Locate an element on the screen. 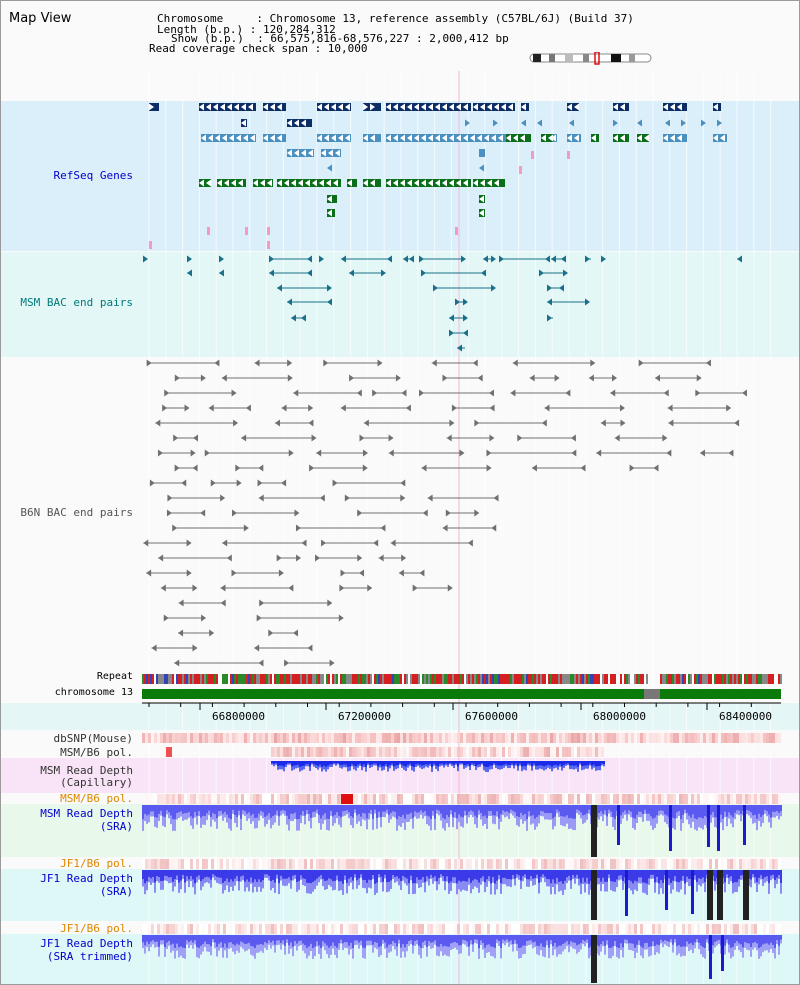  track-label-refseq: RefSeq Genes is located at coordinates (93, 175).